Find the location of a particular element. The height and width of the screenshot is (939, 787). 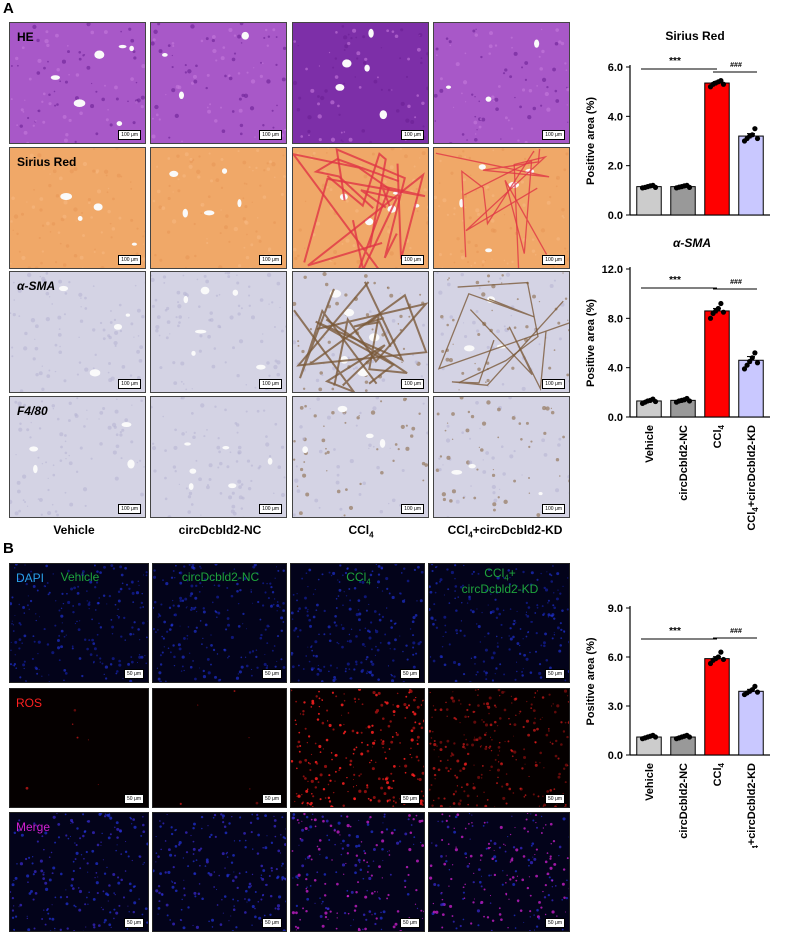

x-tick-label: CCl4+circDcbld2-KD is located at coordinates (753, 805).